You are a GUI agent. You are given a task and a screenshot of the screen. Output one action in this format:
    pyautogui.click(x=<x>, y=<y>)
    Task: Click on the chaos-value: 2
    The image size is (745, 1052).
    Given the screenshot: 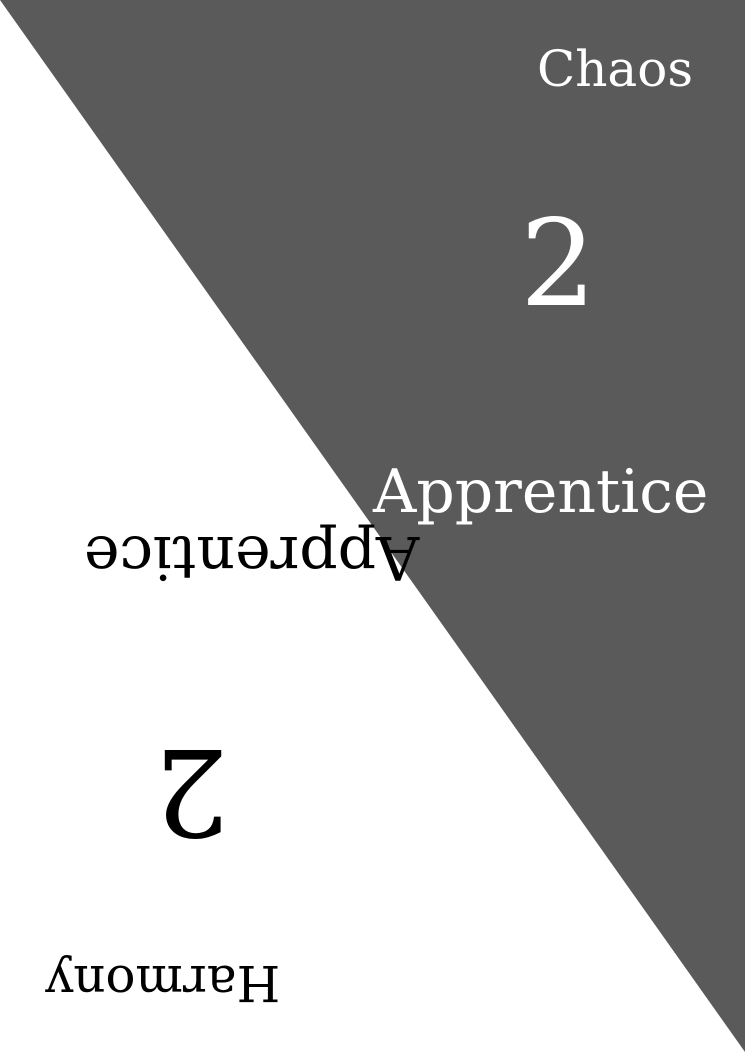 What is the action you would take?
    pyautogui.click(x=558, y=264)
    